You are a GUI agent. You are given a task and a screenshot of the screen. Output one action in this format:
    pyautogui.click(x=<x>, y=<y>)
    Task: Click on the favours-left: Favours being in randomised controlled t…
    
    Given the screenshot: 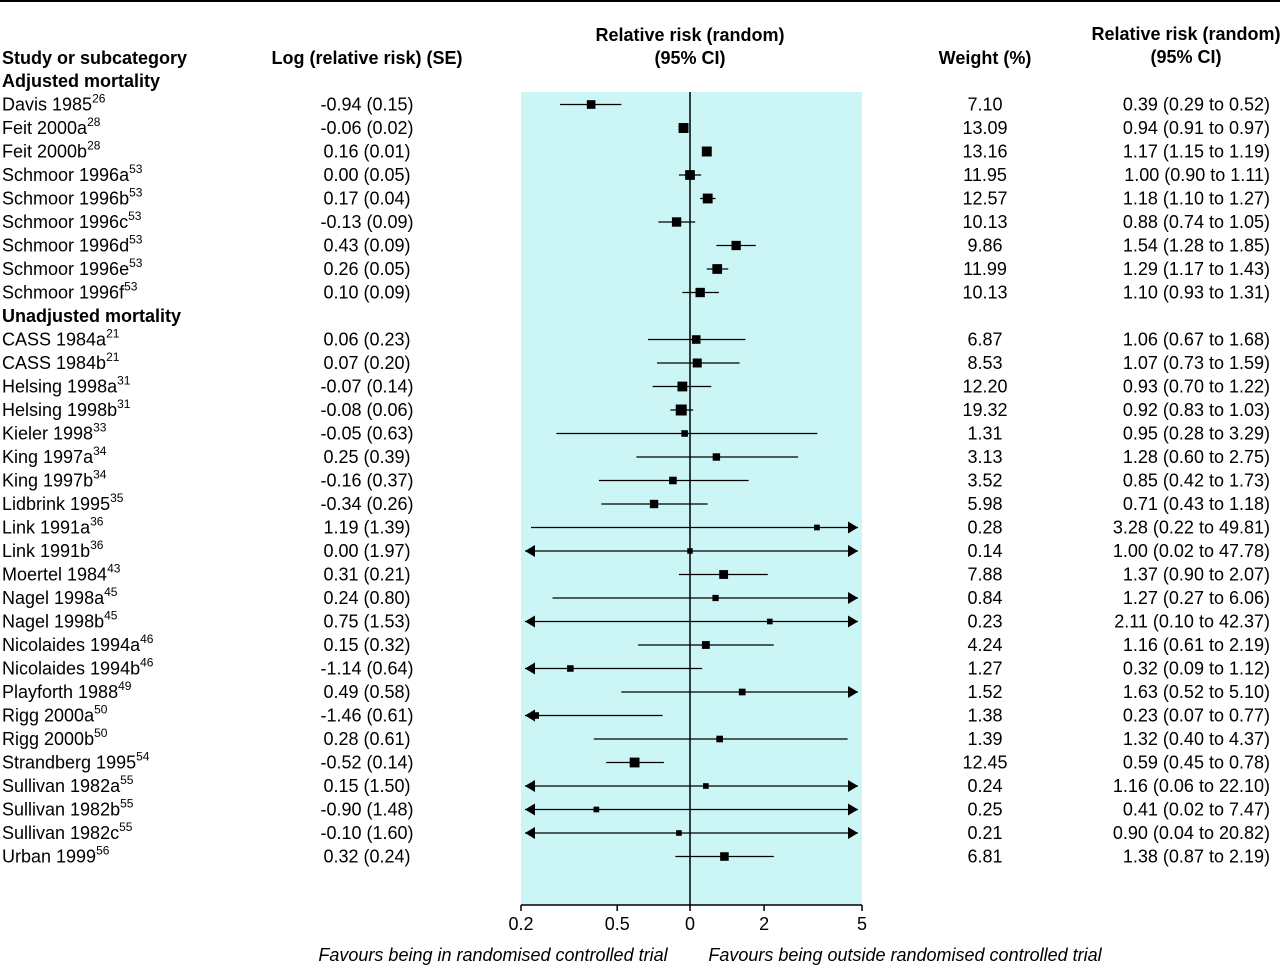 What is the action you would take?
    pyautogui.click(x=493, y=955)
    